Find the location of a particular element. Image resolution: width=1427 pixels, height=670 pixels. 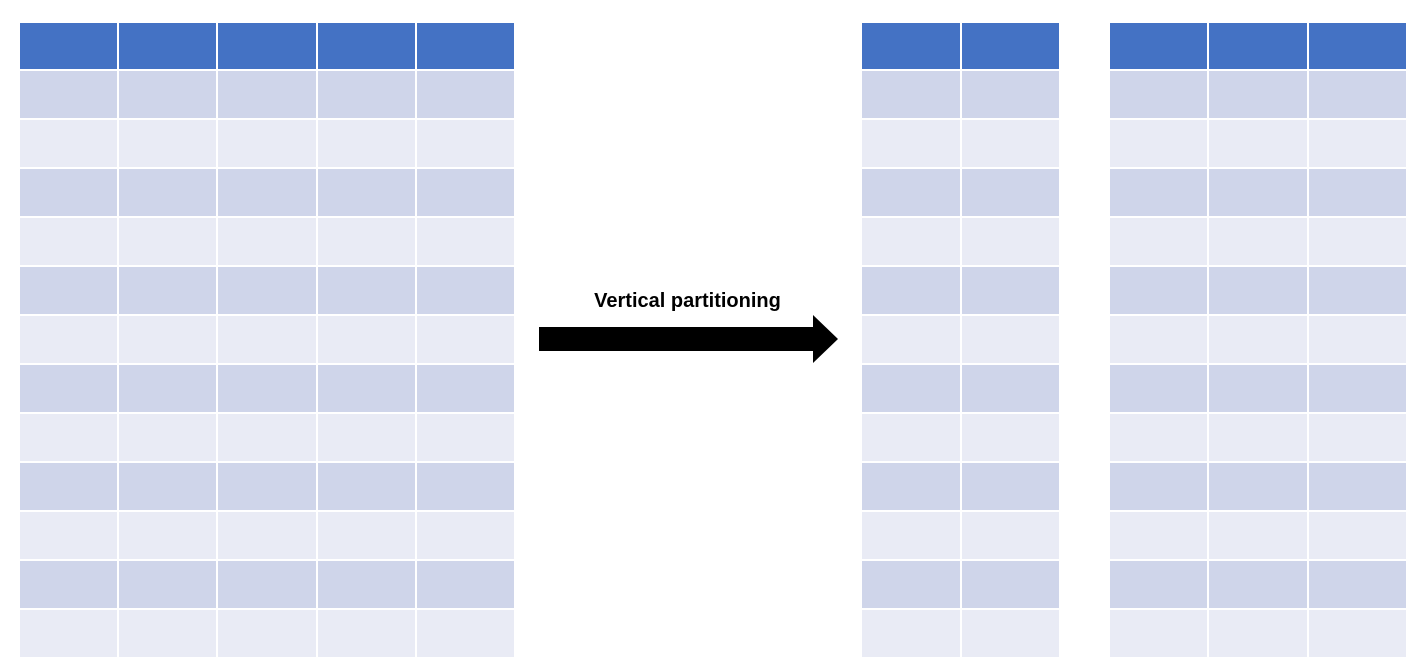

arrow-shape is located at coordinates (688, 339).